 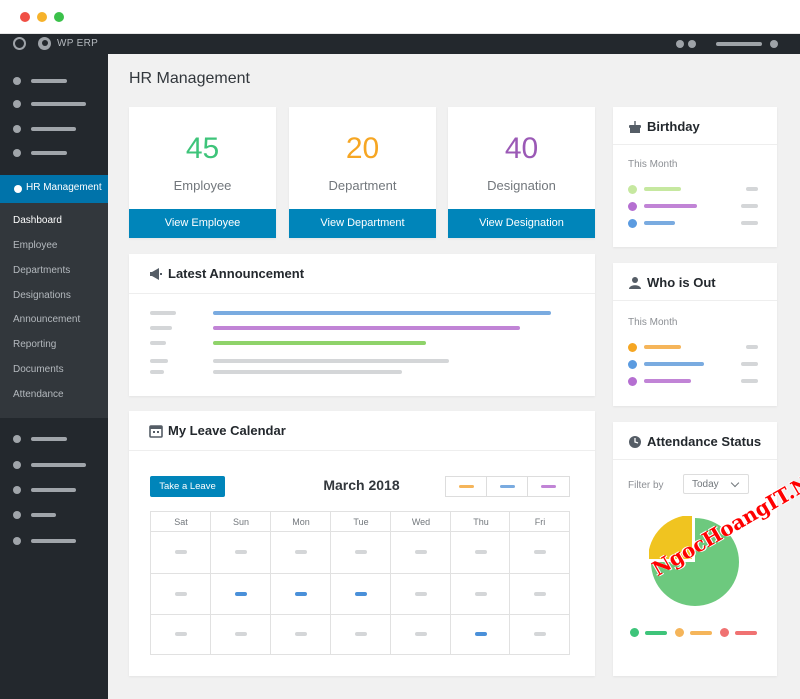 What do you see at coordinates (362, 431) in the screenshot?
I see `panel-header: My Leave Calendar` at bounding box center [362, 431].